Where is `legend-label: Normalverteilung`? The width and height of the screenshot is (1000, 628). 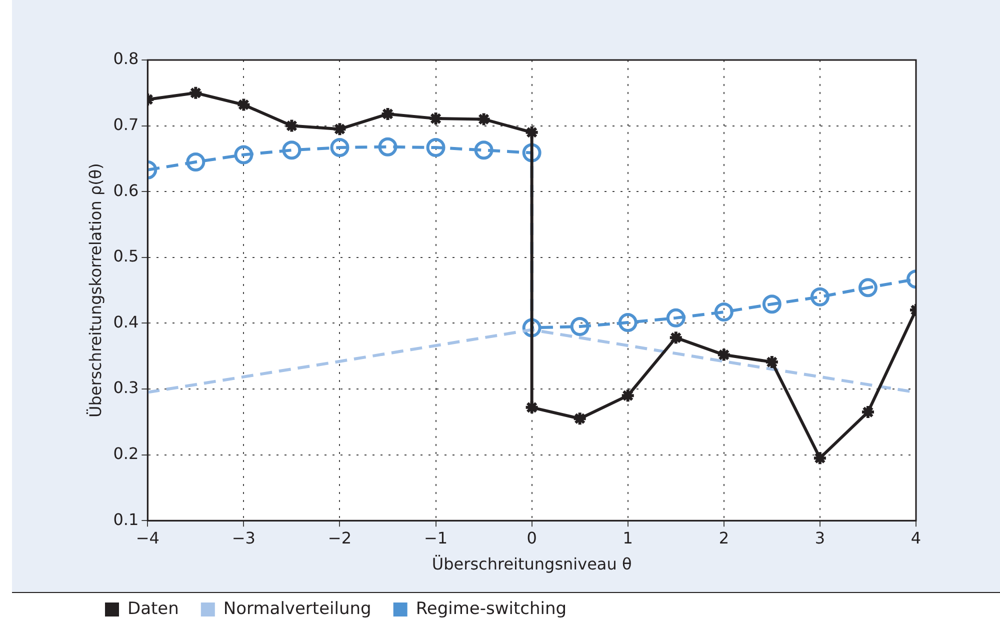 legend-label: Normalverteilung is located at coordinates (297, 608).